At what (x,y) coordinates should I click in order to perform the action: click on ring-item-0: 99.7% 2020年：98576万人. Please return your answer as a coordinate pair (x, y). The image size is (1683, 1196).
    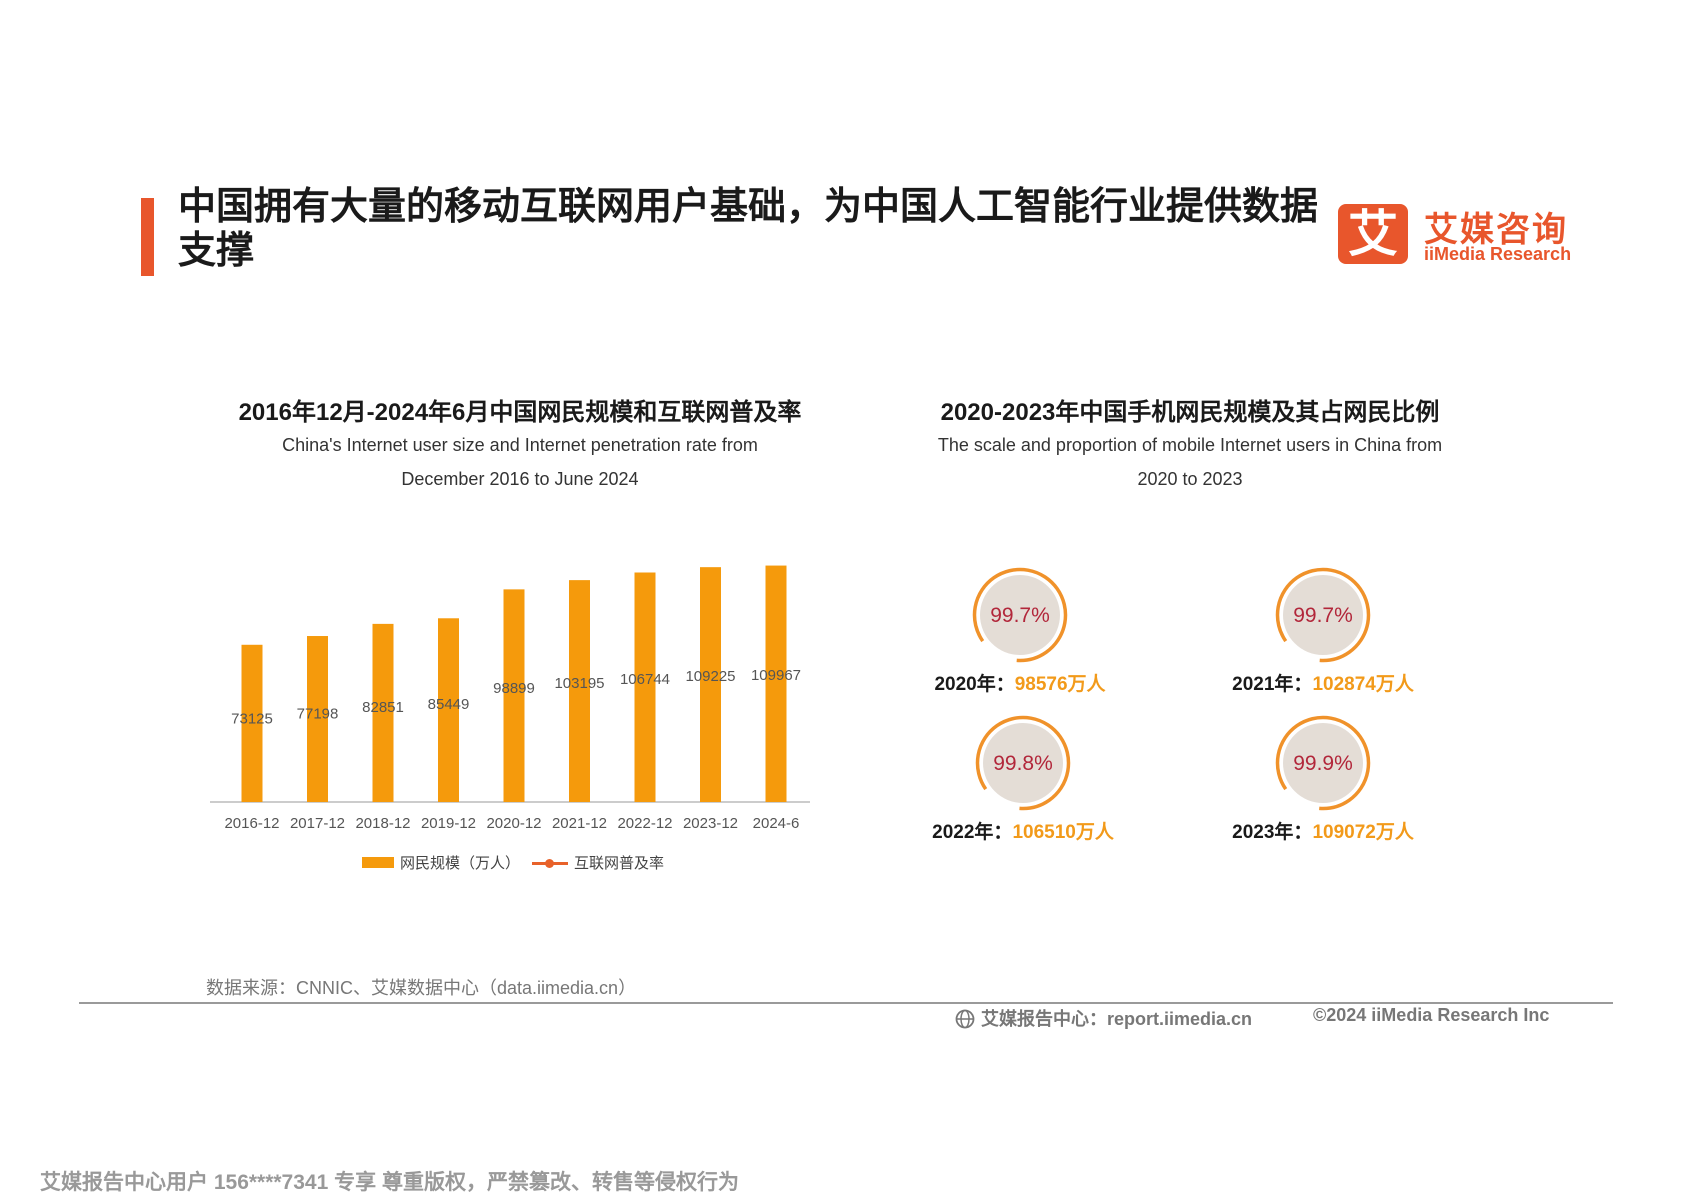
    Looking at the image, I should click on (1020, 630).